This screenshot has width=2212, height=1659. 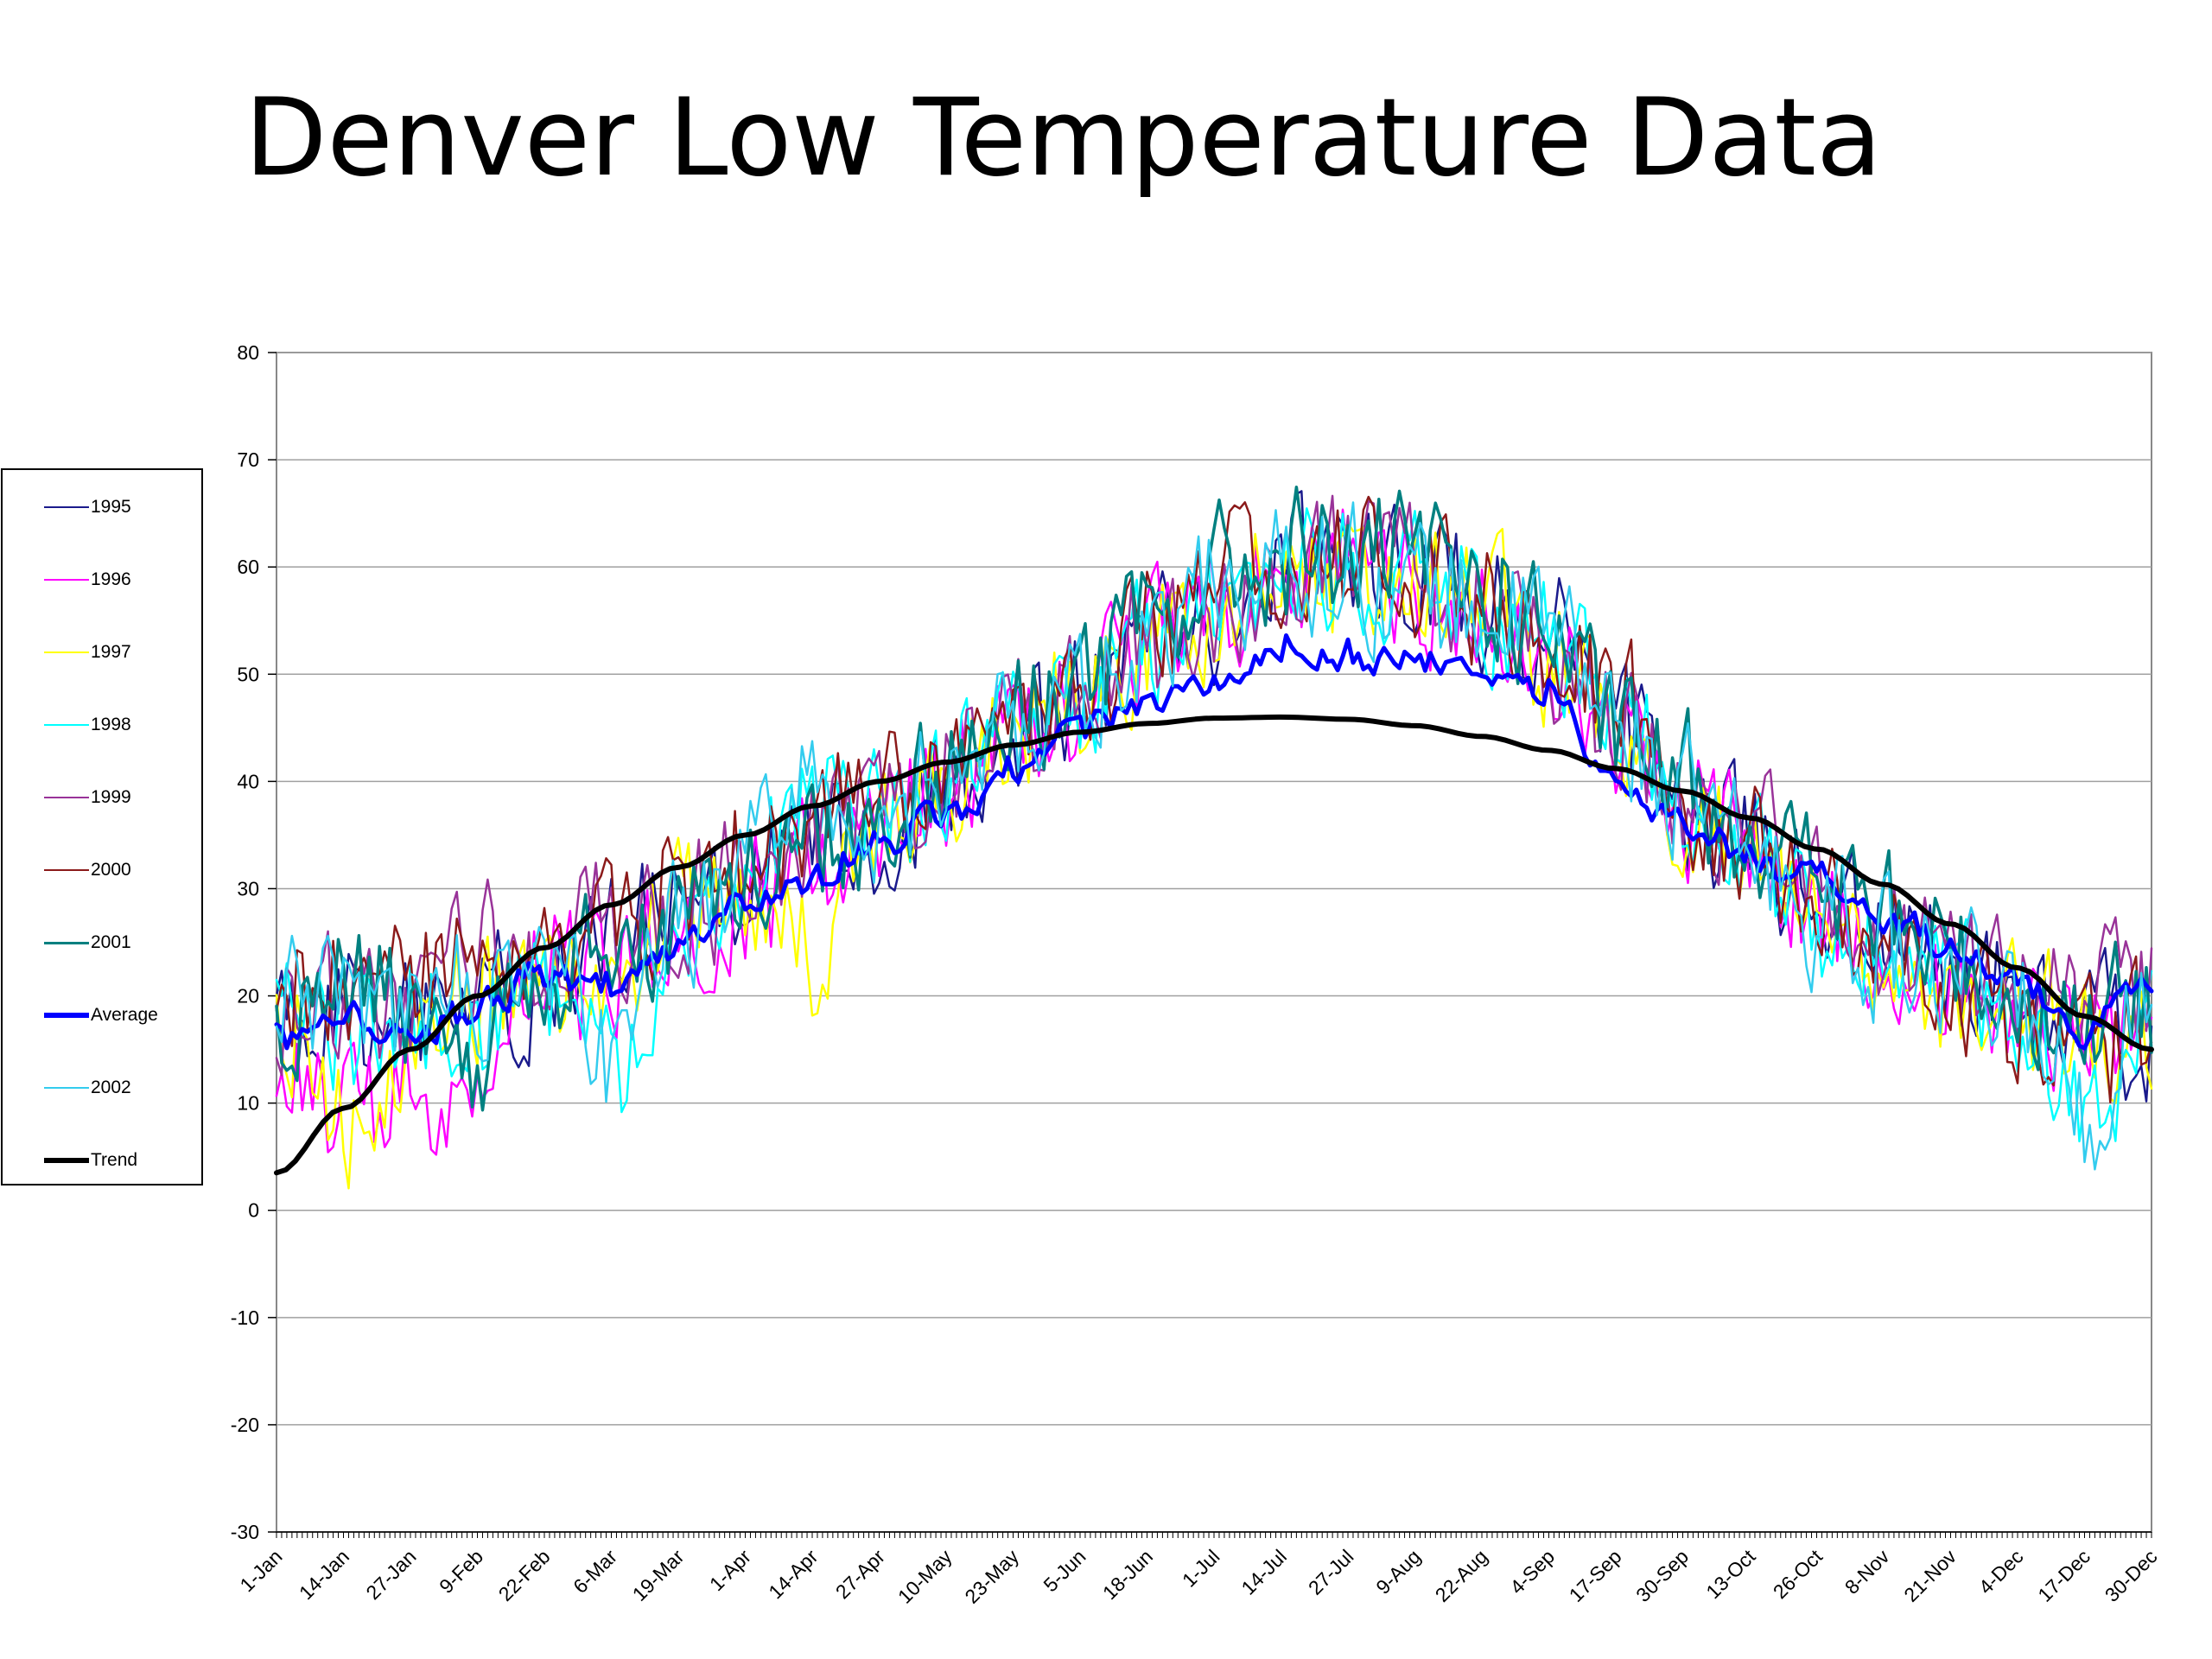 I want to click on x-tick-label: 27-Apr, so click(x=860, y=1574).